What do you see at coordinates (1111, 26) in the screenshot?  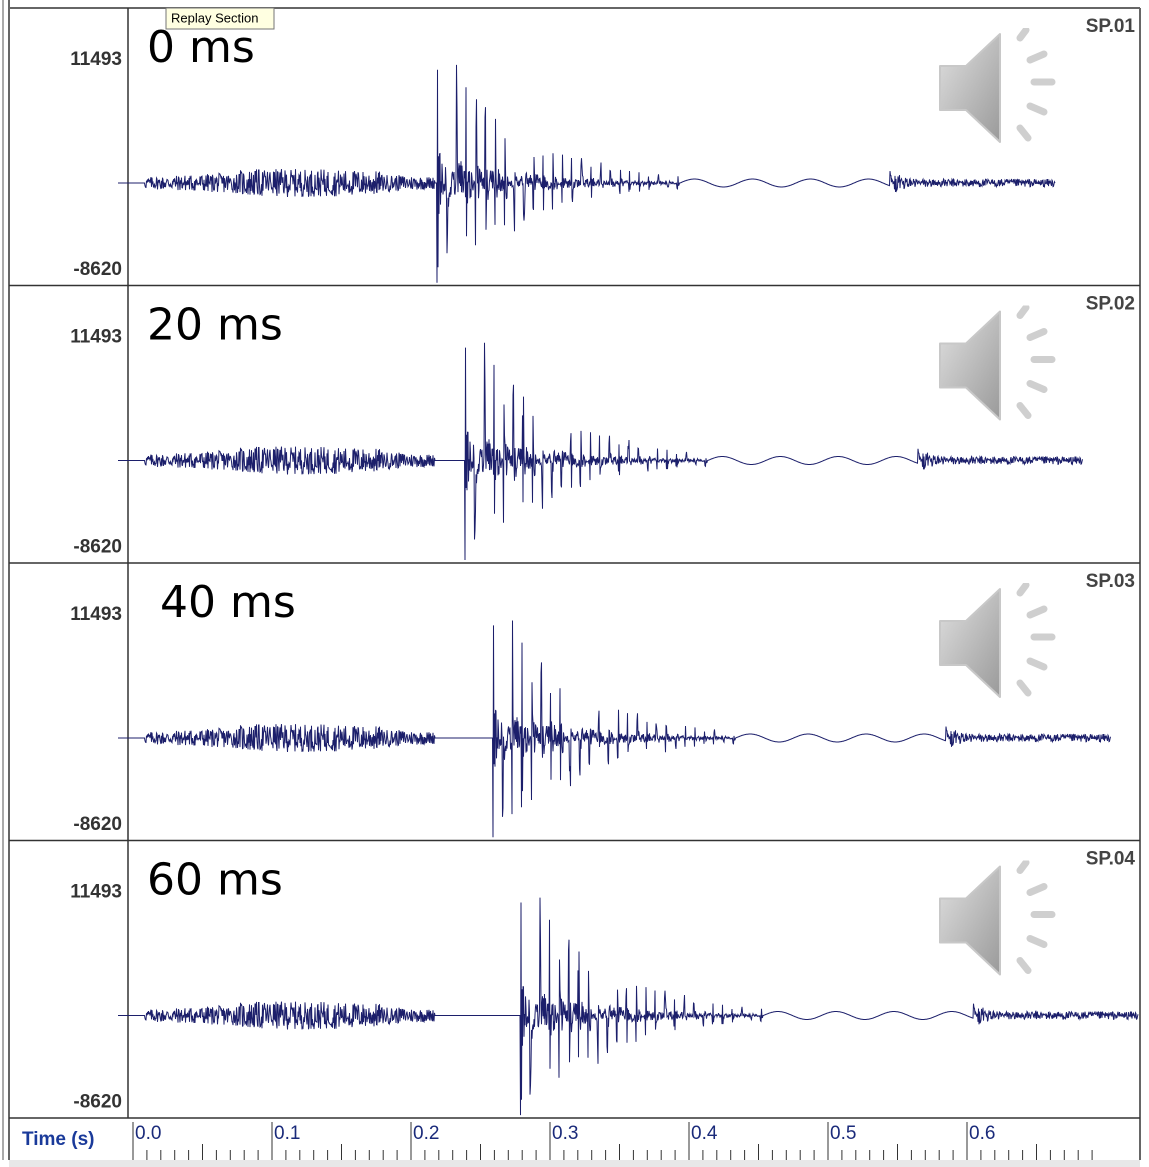 I see `speaker-name: SP.01` at bounding box center [1111, 26].